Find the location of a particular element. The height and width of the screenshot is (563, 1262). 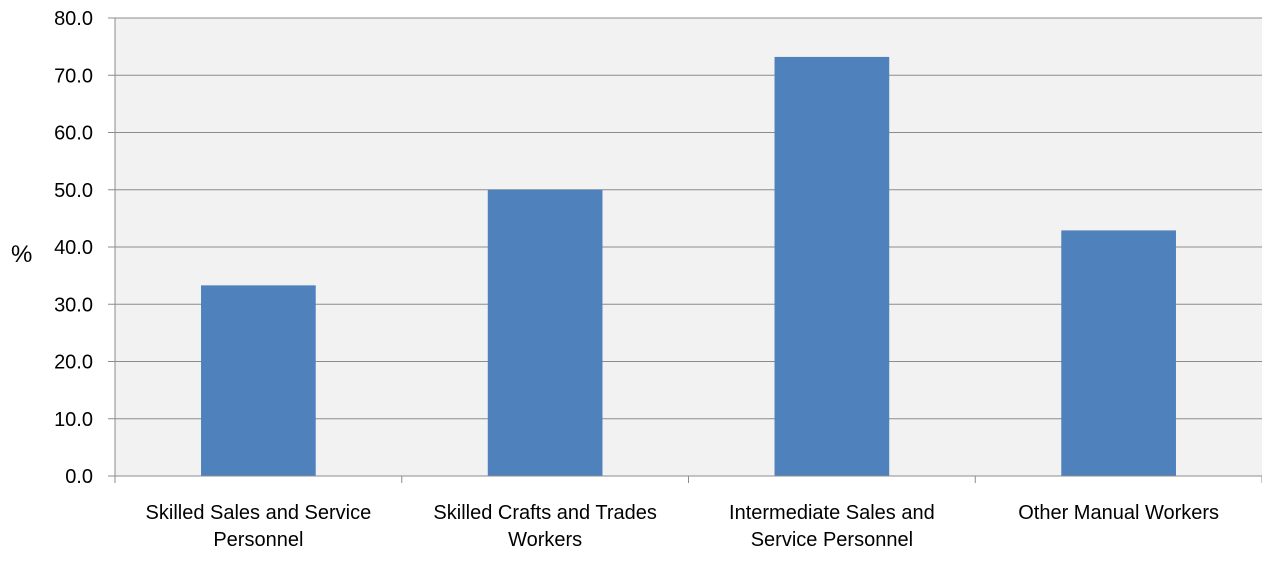

x-tick-label: Skilled Crafts and Trades Workers is located at coordinates (544, 526).